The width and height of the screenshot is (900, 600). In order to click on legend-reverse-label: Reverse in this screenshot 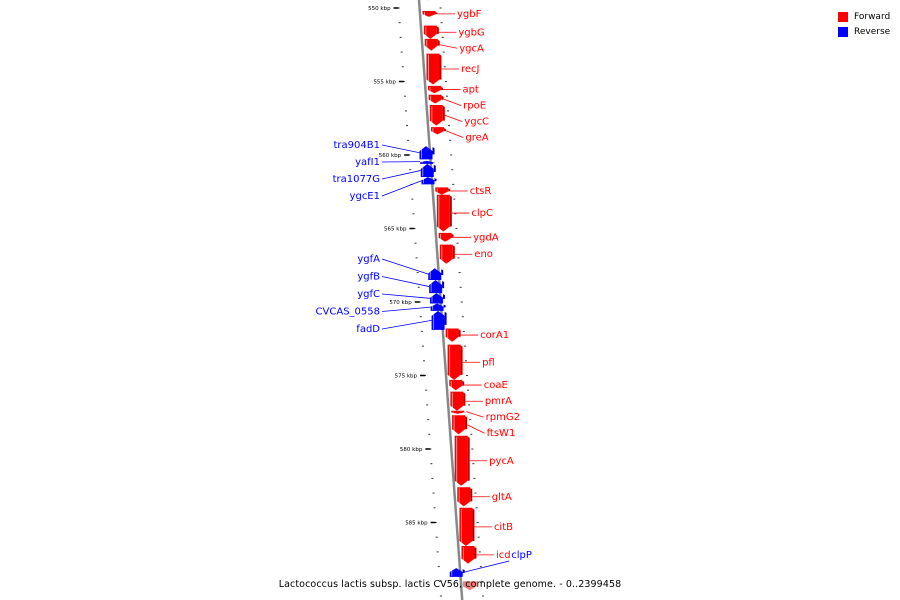, I will do `click(872, 31)`.